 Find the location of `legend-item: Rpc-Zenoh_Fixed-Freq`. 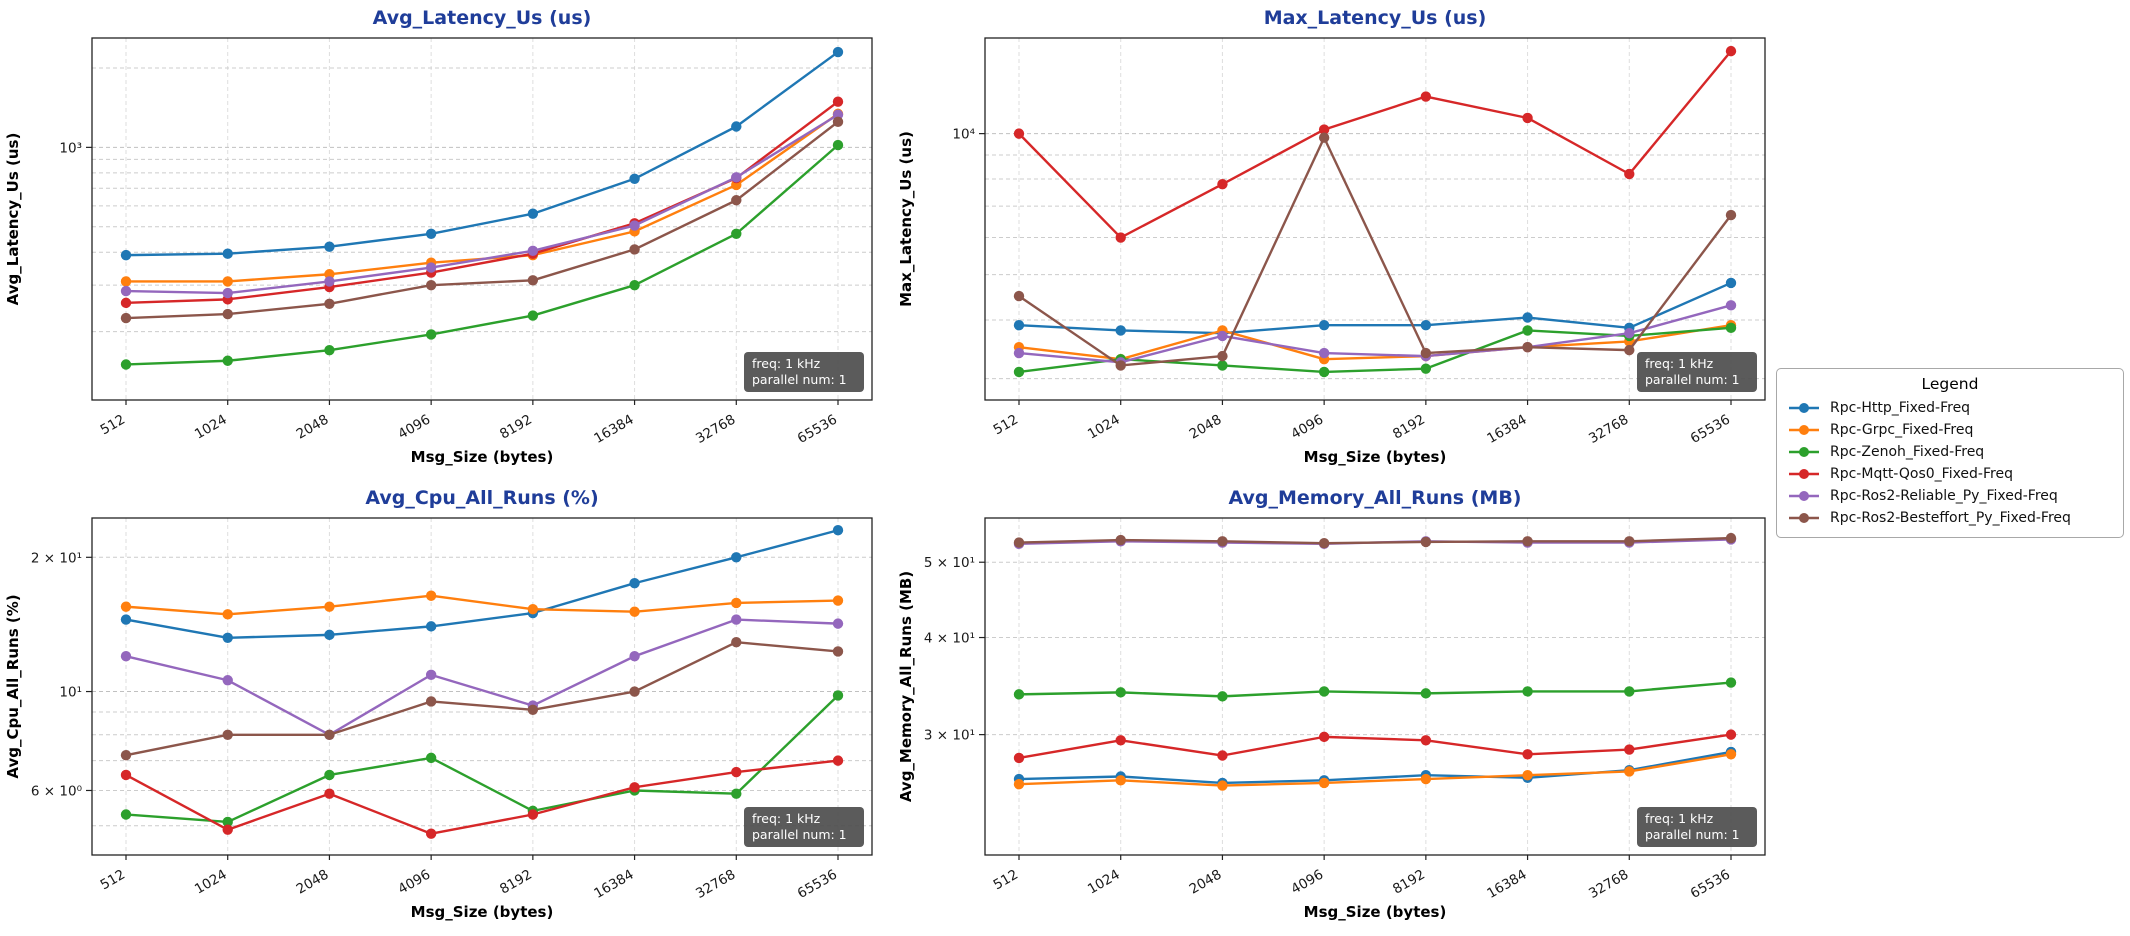

legend-item: Rpc-Zenoh_Fixed-Freq is located at coordinates (1950, 452).